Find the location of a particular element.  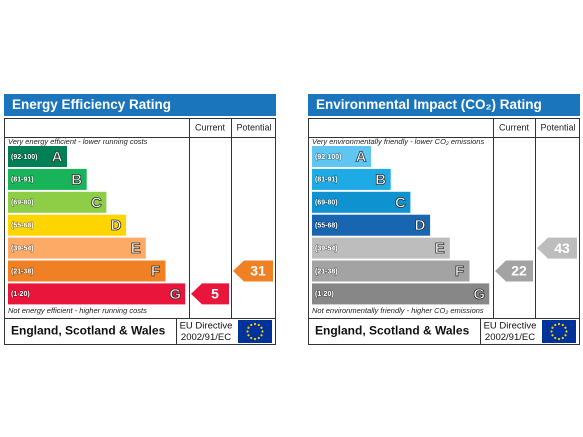

rating-value: 31 is located at coordinates (258, 271).